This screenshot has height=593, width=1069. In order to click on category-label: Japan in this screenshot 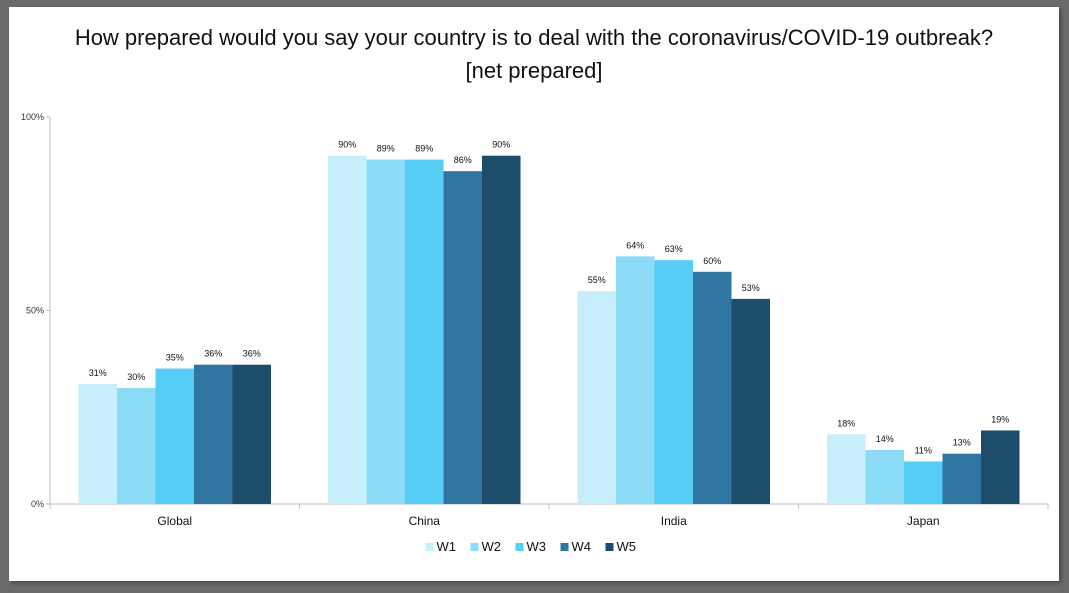, I will do `click(923, 521)`.